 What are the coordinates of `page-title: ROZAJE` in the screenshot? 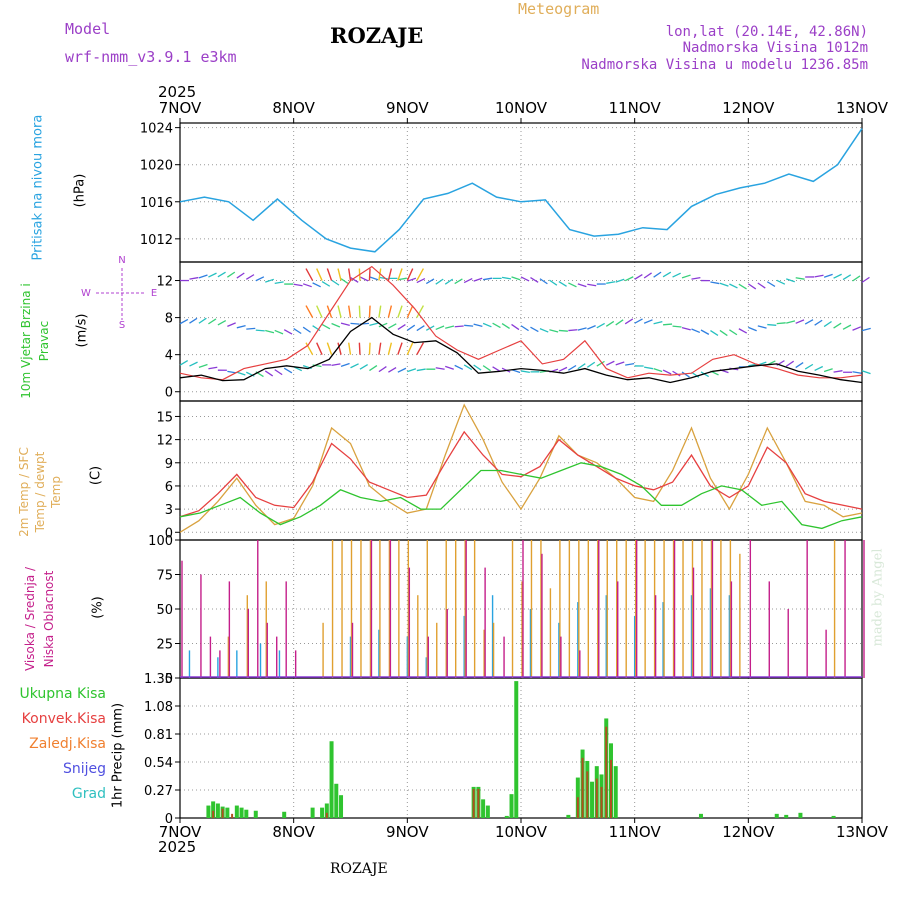 It's located at (377, 35).